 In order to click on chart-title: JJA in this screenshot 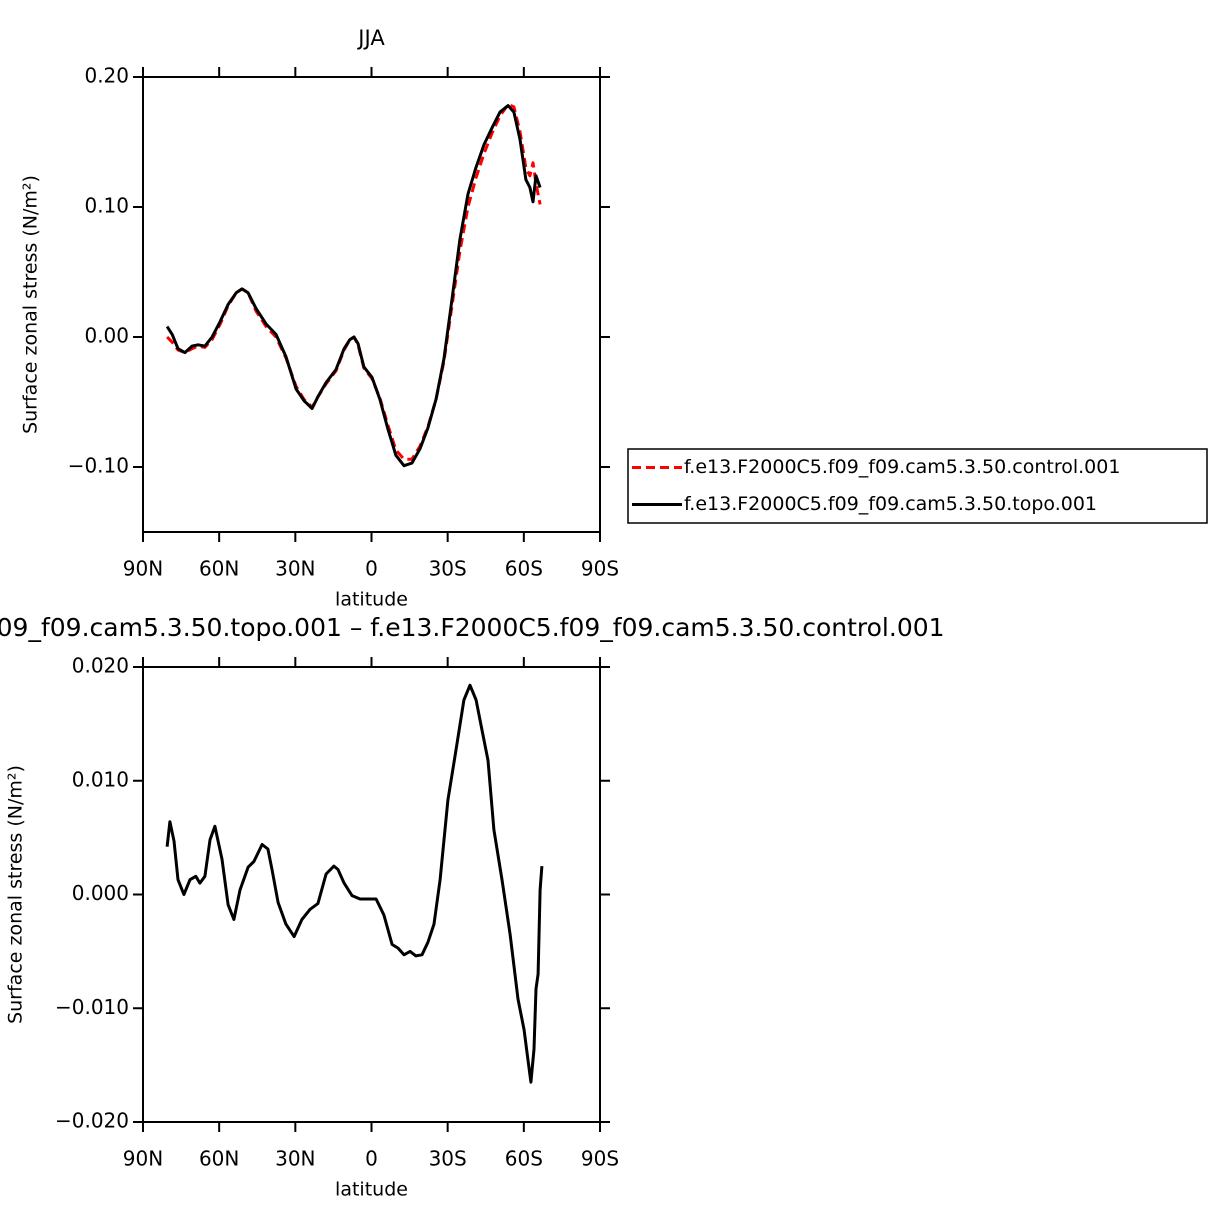, I will do `click(370, 38)`.